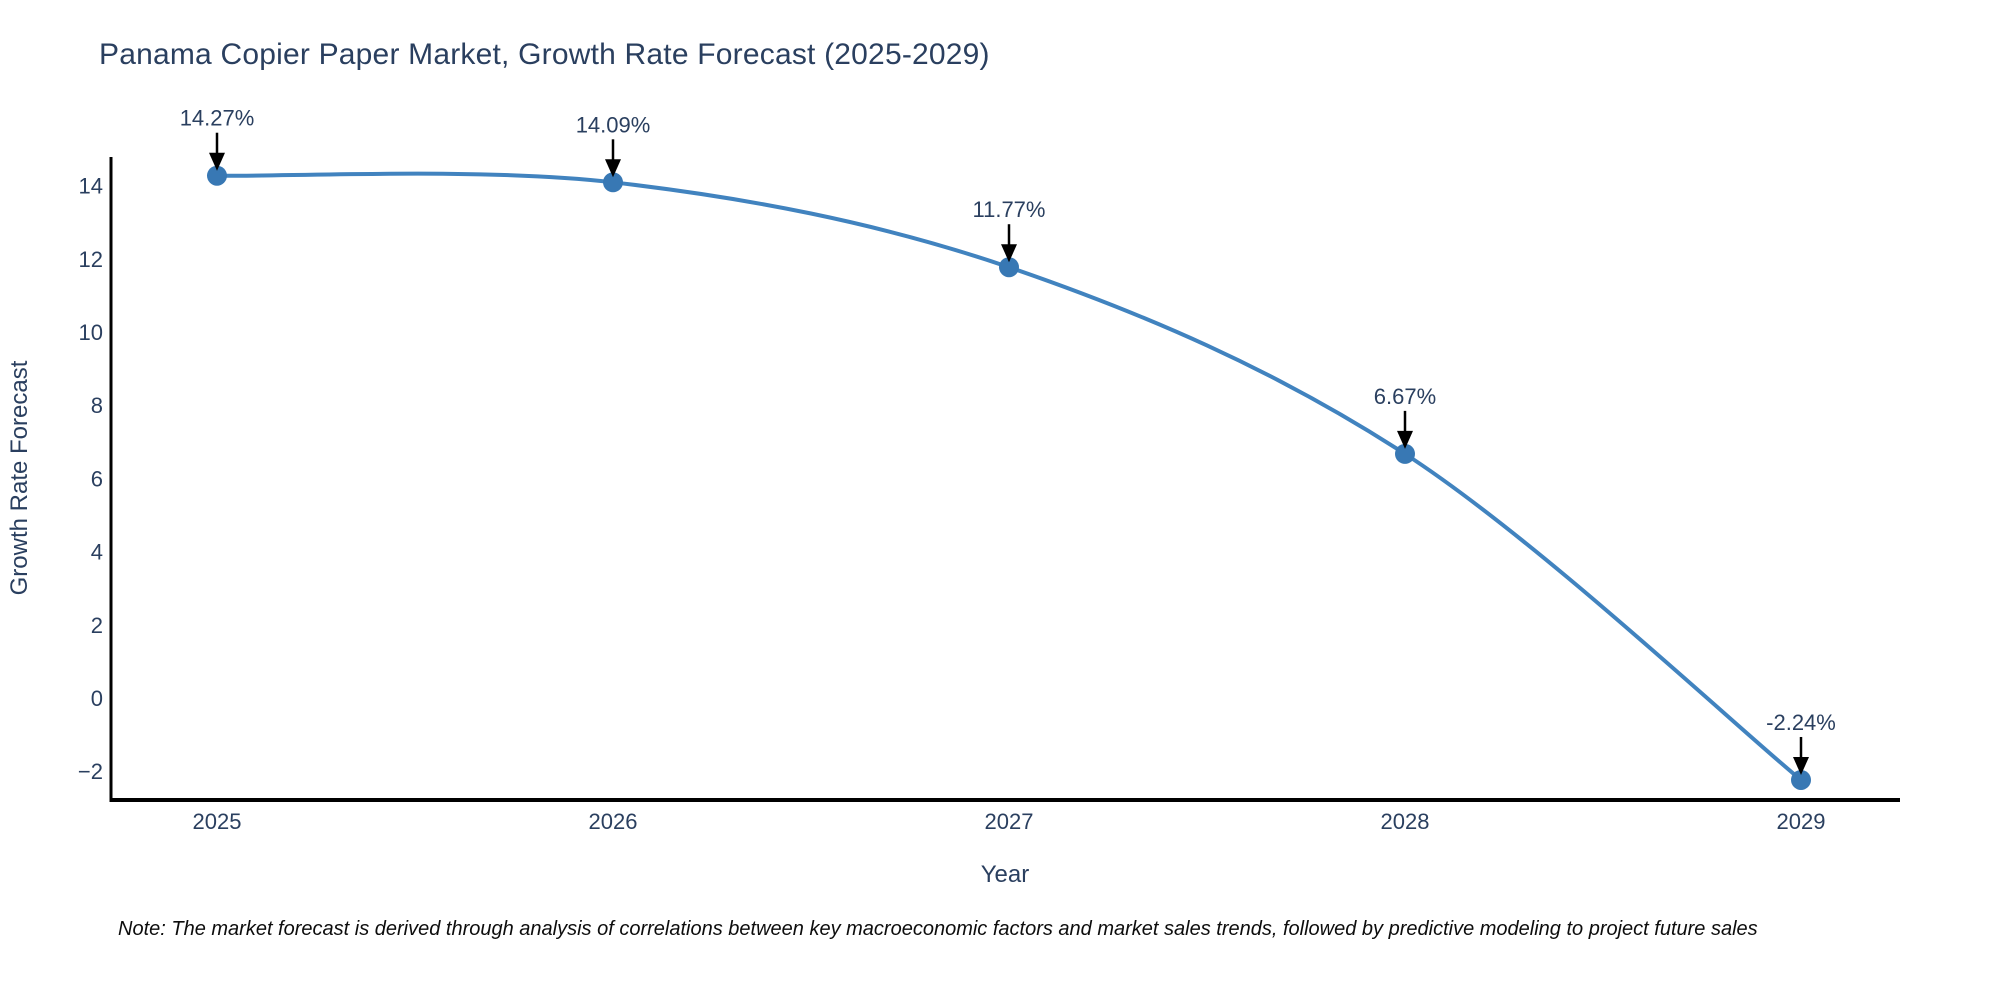 The image size is (2000, 1000). I want to click on y-tick-label: 0, so click(97, 698).